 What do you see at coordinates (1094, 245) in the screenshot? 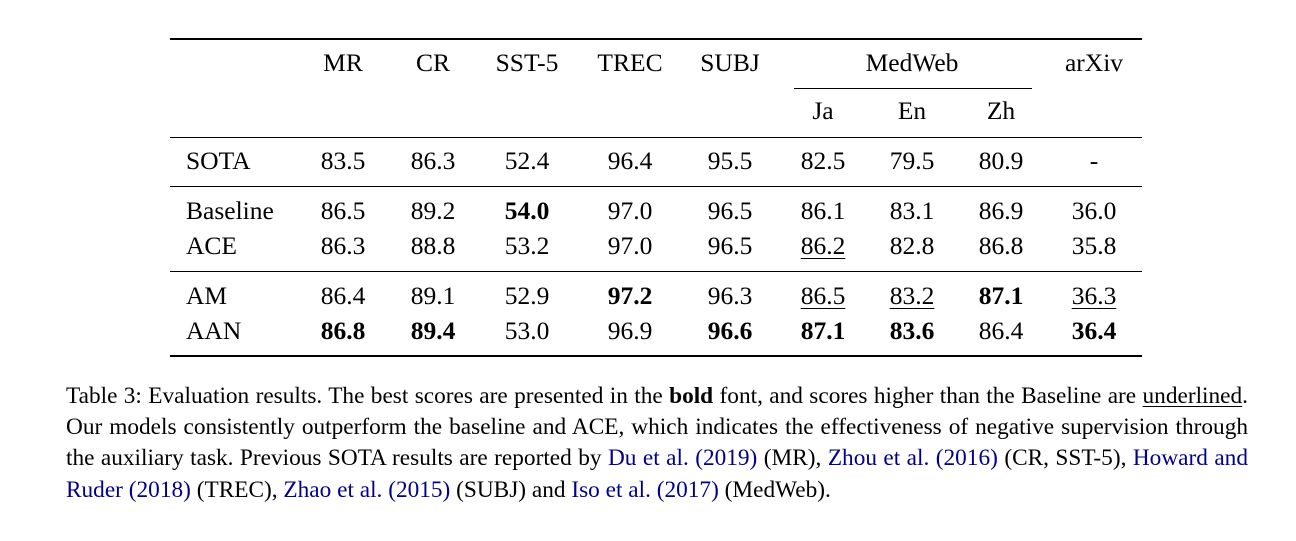
I see `table-cell: 35.8` at bounding box center [1094, 245].